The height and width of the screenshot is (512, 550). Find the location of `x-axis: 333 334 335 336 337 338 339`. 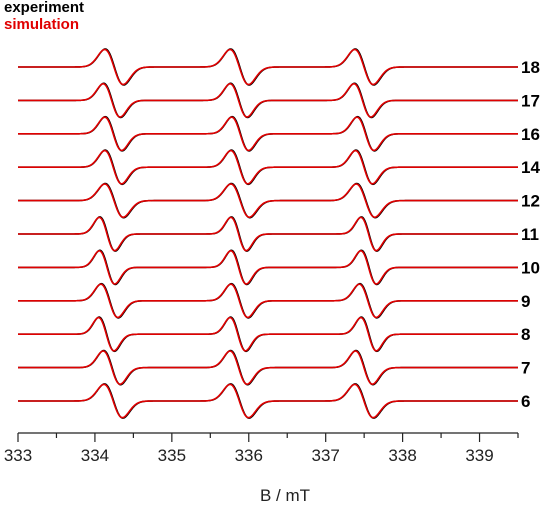

x-axis: 333 334 335 336 337 338 339 is located at coordinates (261, 448).